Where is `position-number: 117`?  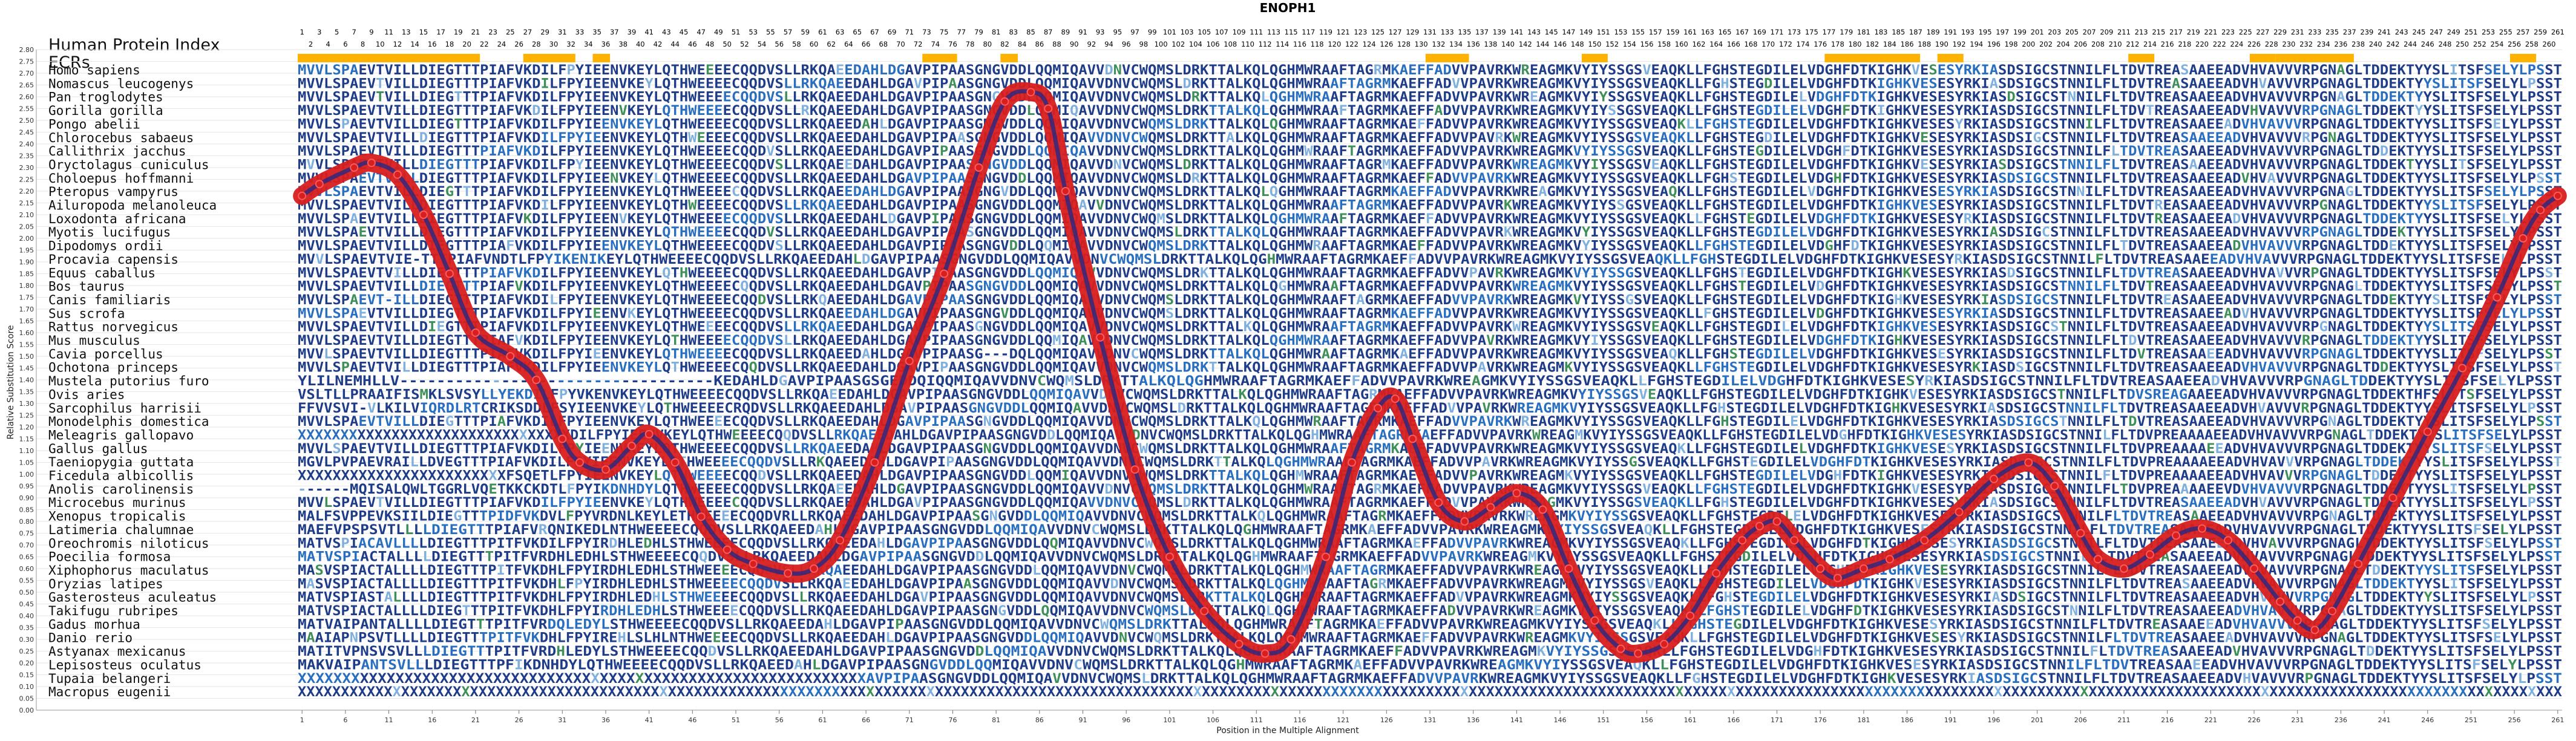 position-number: 117 is located at coordinates (1308, 32).